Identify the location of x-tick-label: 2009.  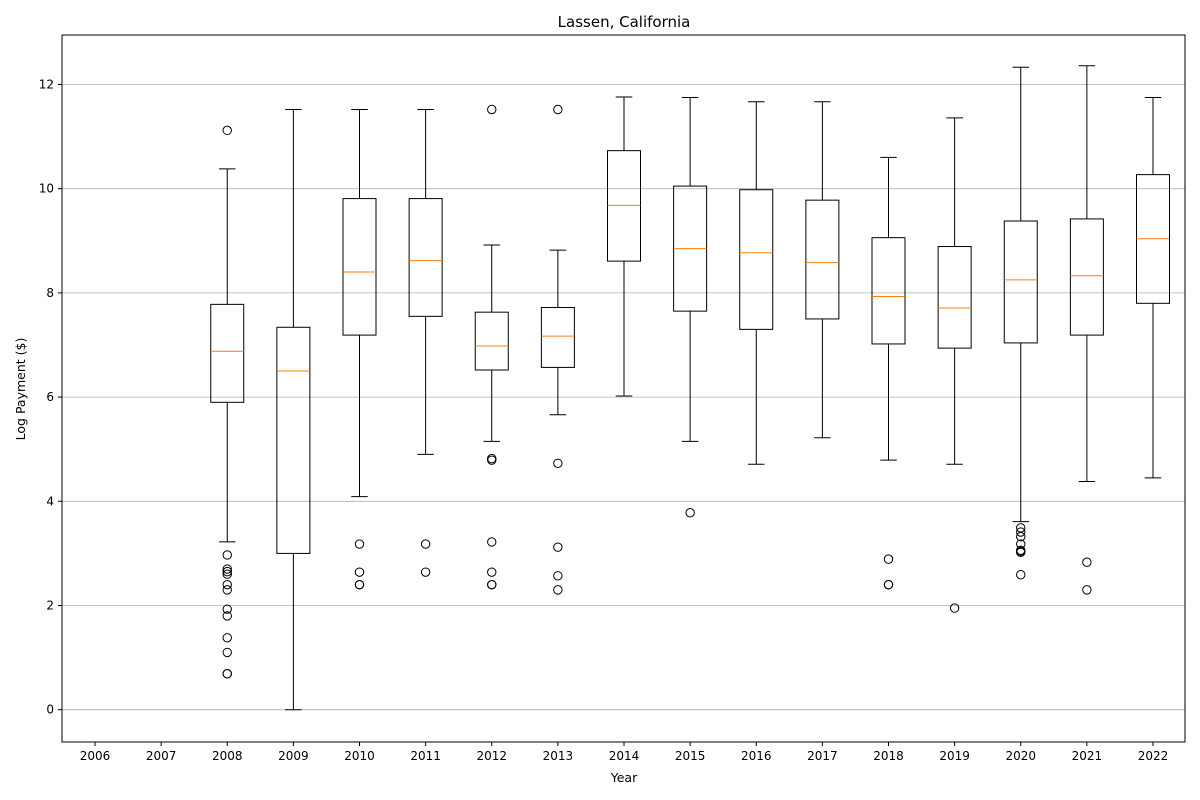
(293, 756).